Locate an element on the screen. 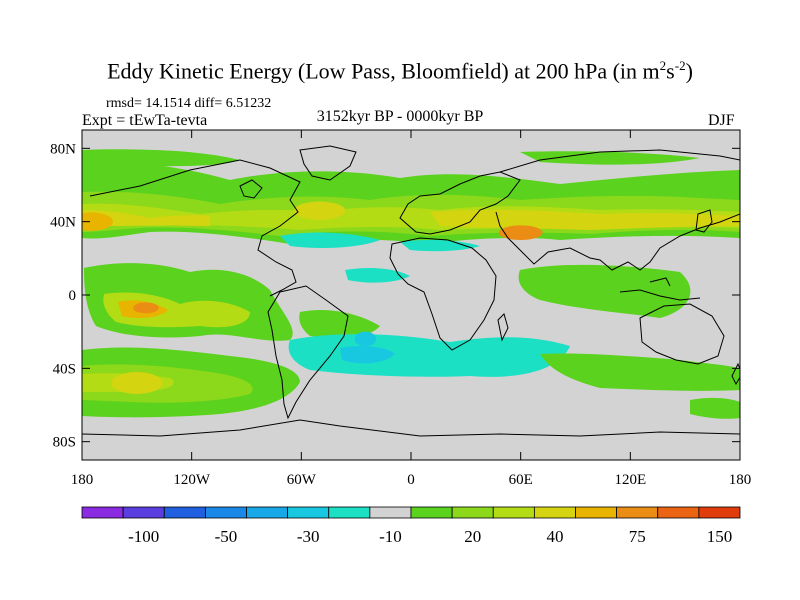 The width and height of the screenshot is (800, 600). atlantic-green-blob is located at coordinates (339, 323).